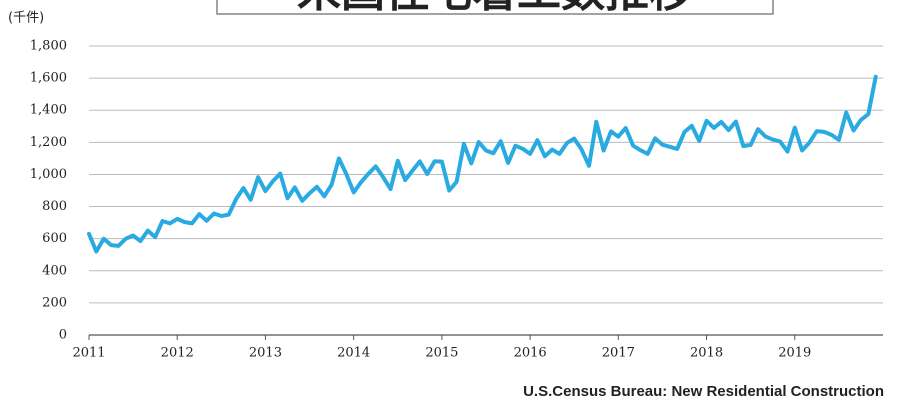 Image resolution: width=906 pixels, height=405 pixels. I want to click on y-tick-label: 400, so click(54, 270).